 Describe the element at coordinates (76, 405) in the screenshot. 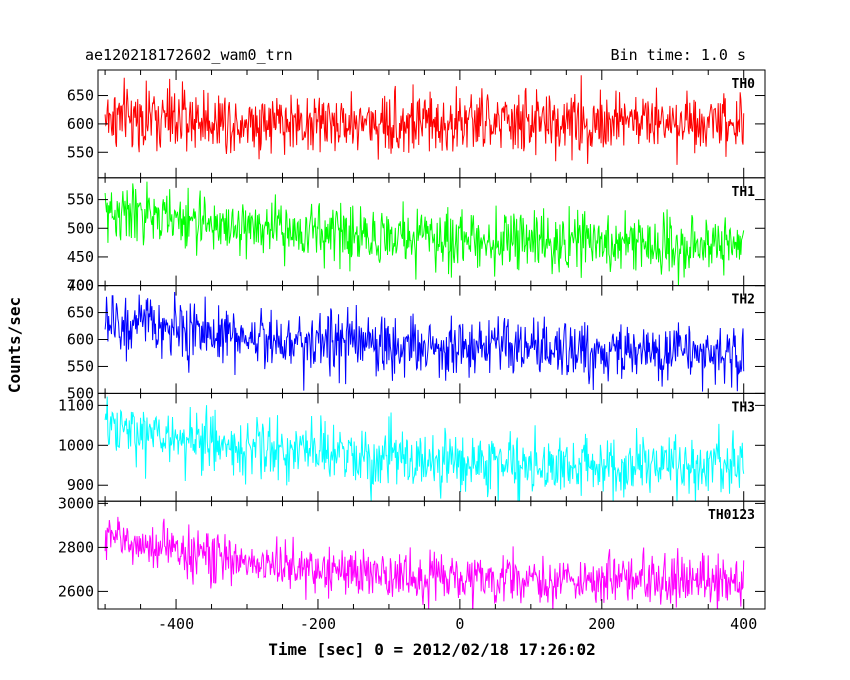

I see `y-tick-label: 1100` at that location.